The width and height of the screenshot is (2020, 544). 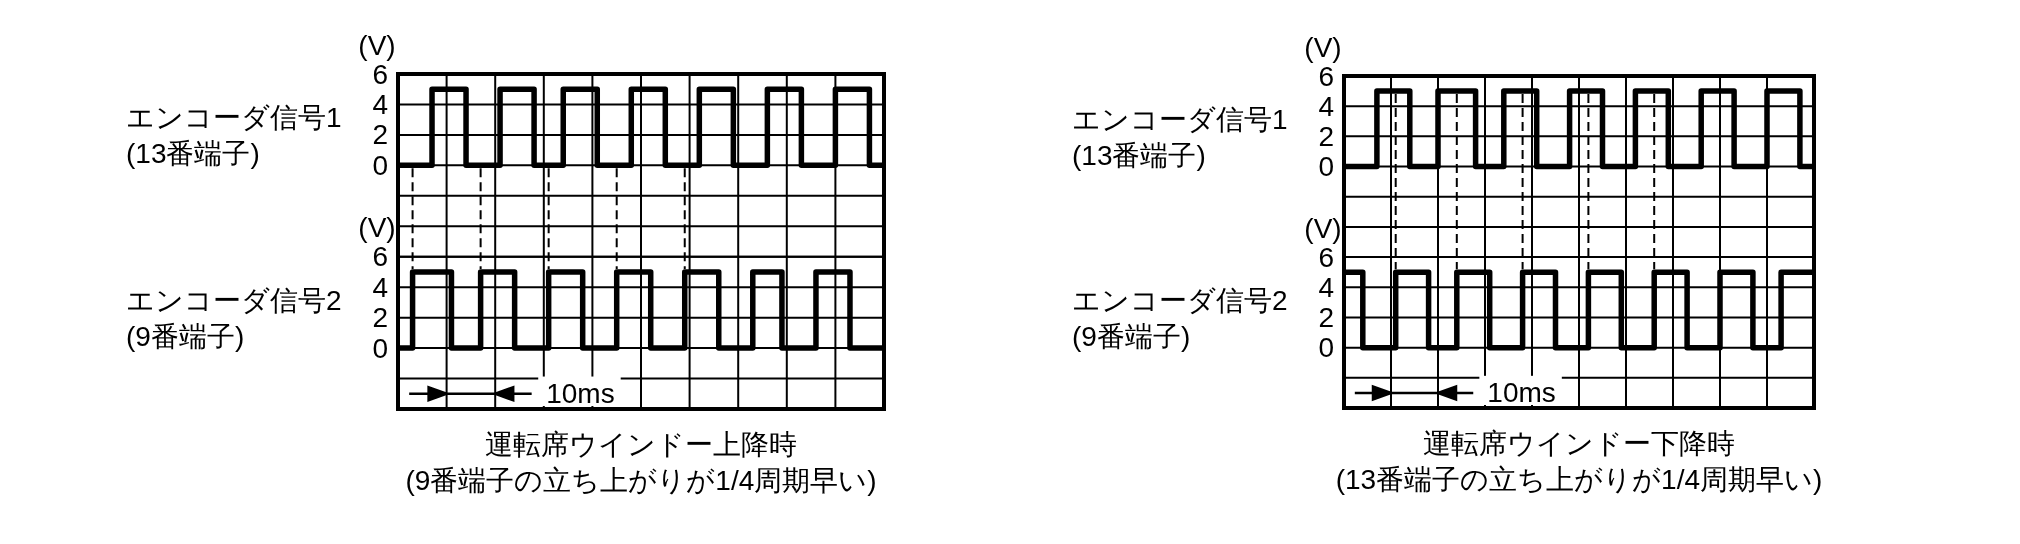 What do you see at coordinates (1579, 479) in the screenshot?
I see `text: (13番端子の立ち上がりが1/4周期早い)` at bounding box center [1579, 479].